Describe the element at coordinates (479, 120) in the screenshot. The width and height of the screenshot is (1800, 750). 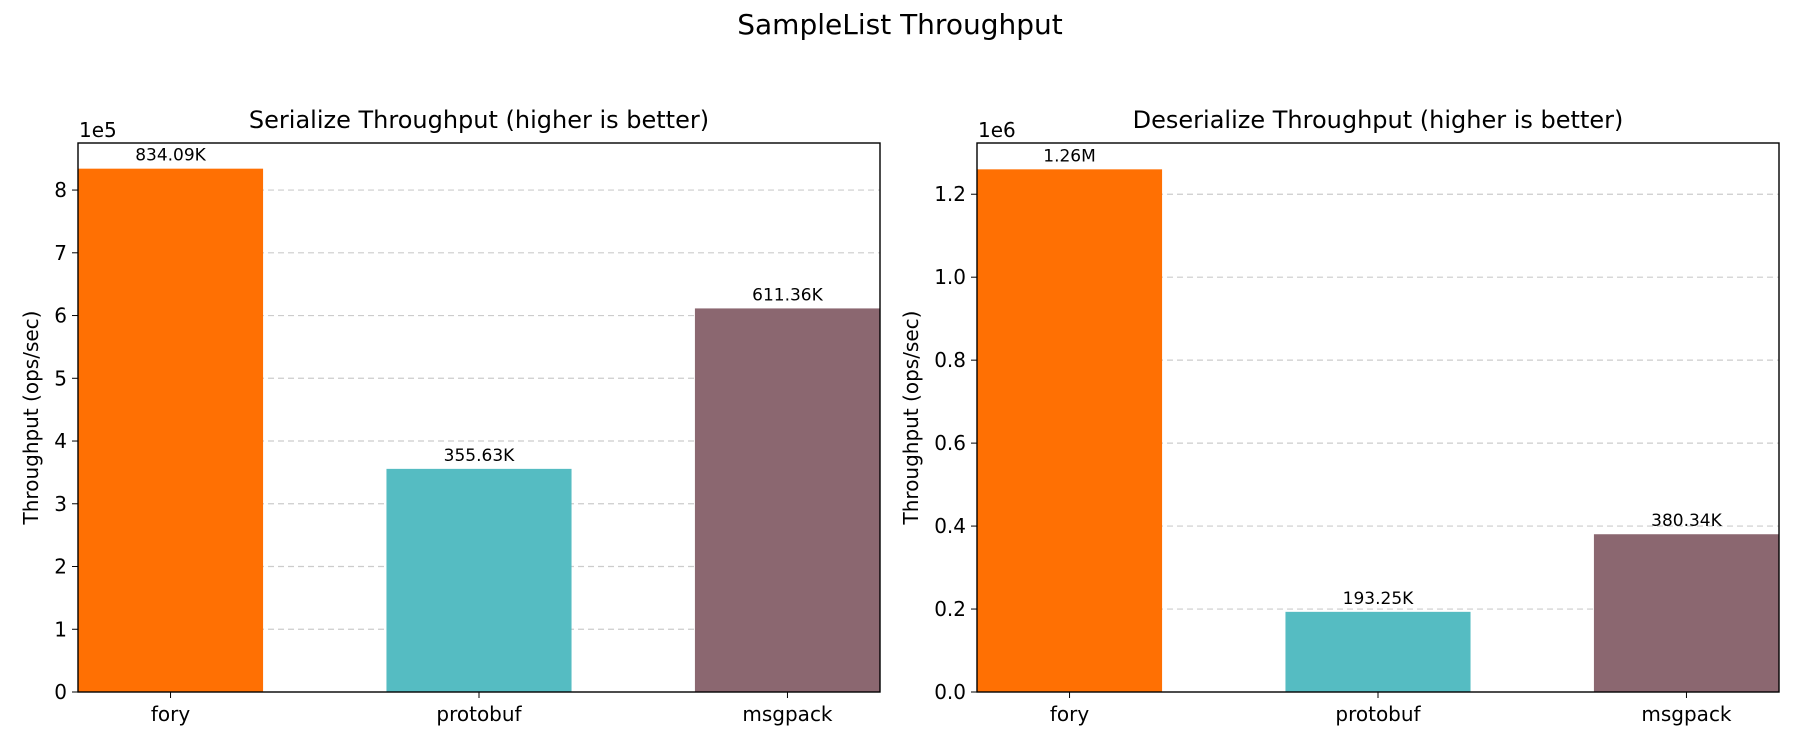
I see `panel-title: Serialize Throughput (higher is better)` at that location.